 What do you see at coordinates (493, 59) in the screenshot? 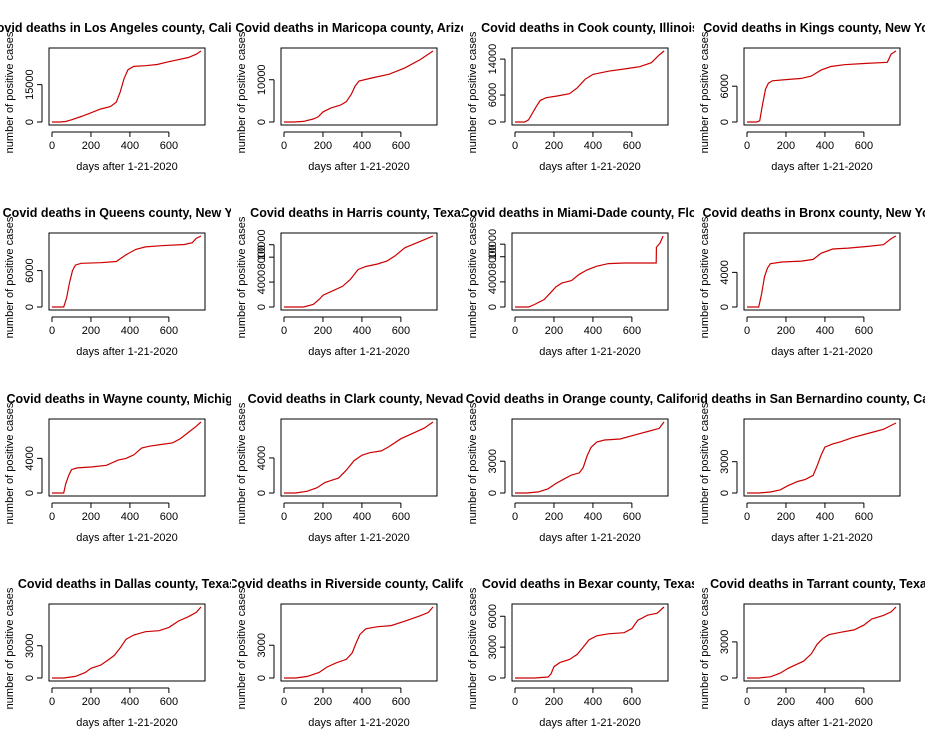
I see `y-tick-label: 14000` at bounding box center [493, 59].